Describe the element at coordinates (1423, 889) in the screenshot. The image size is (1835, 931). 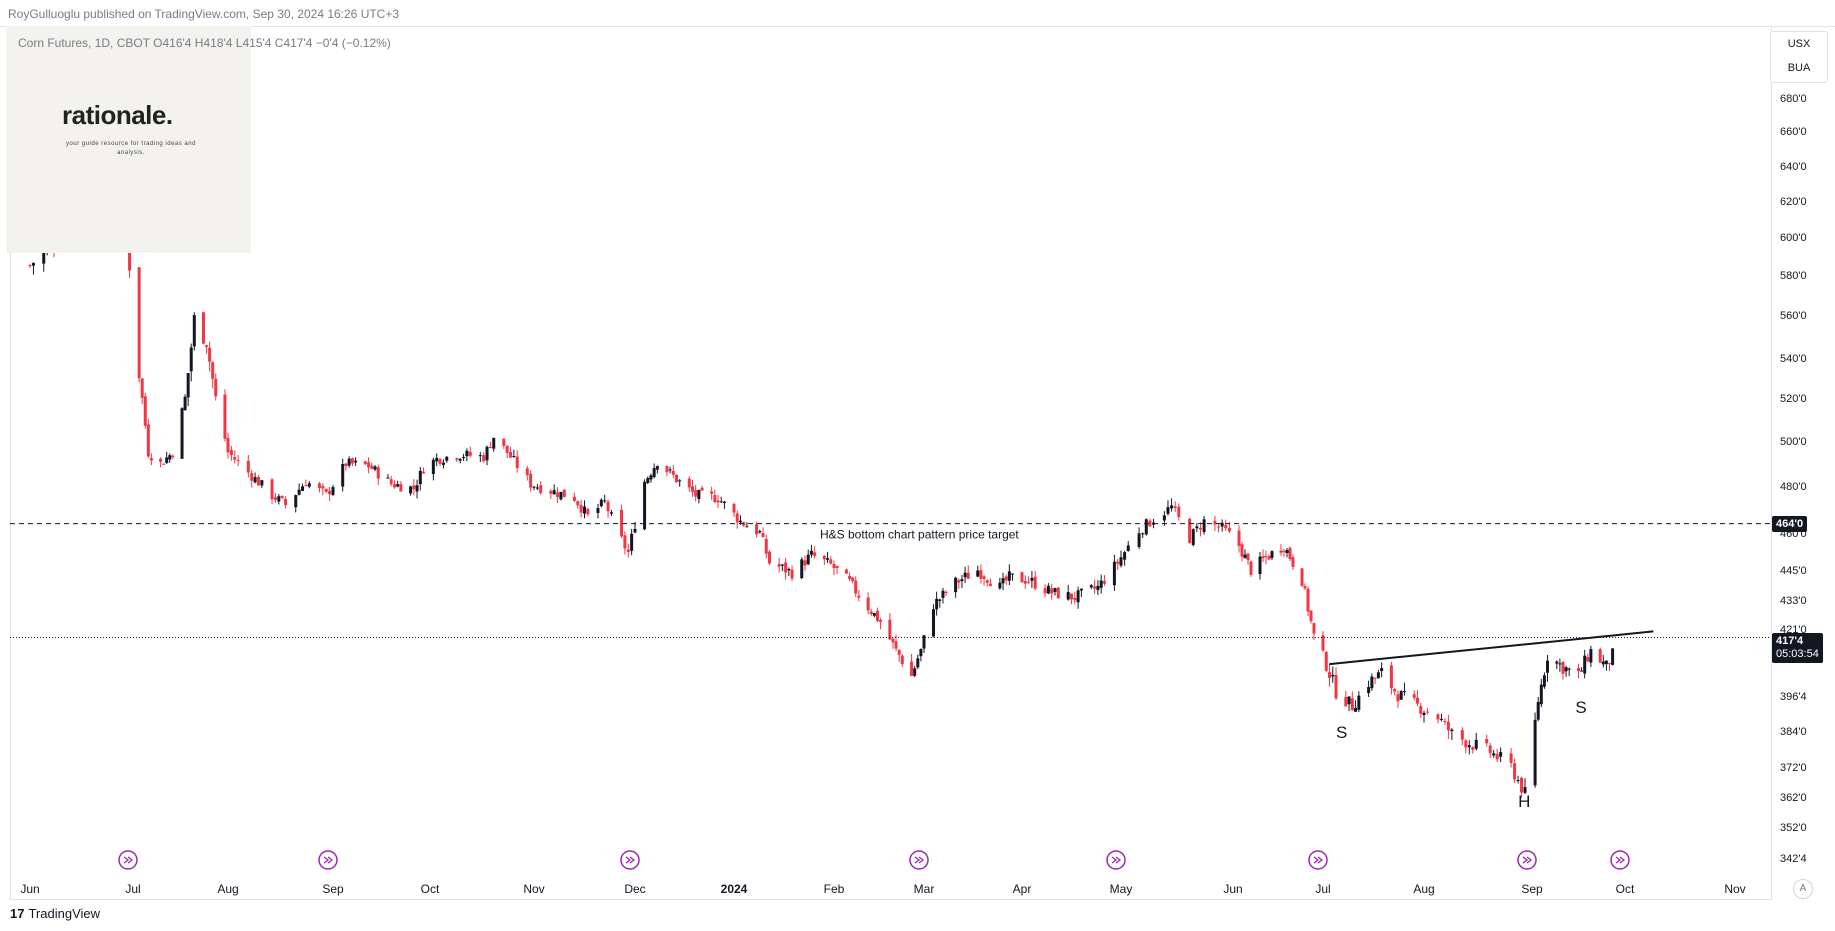
I see `x-tick-label: Aug` at that location.